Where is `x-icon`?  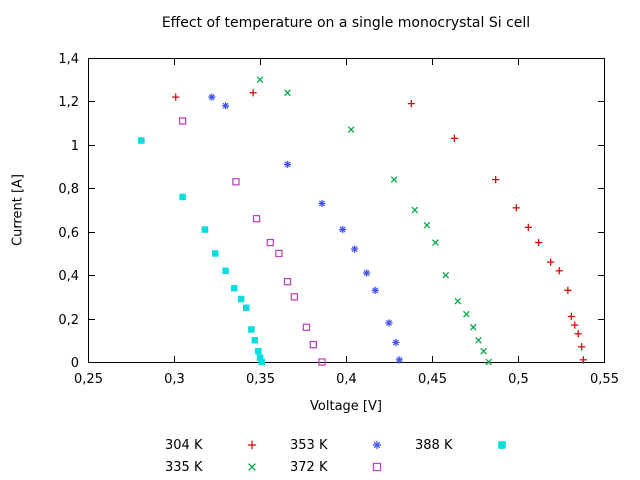
x-icon is located at coordinates (252, 467).